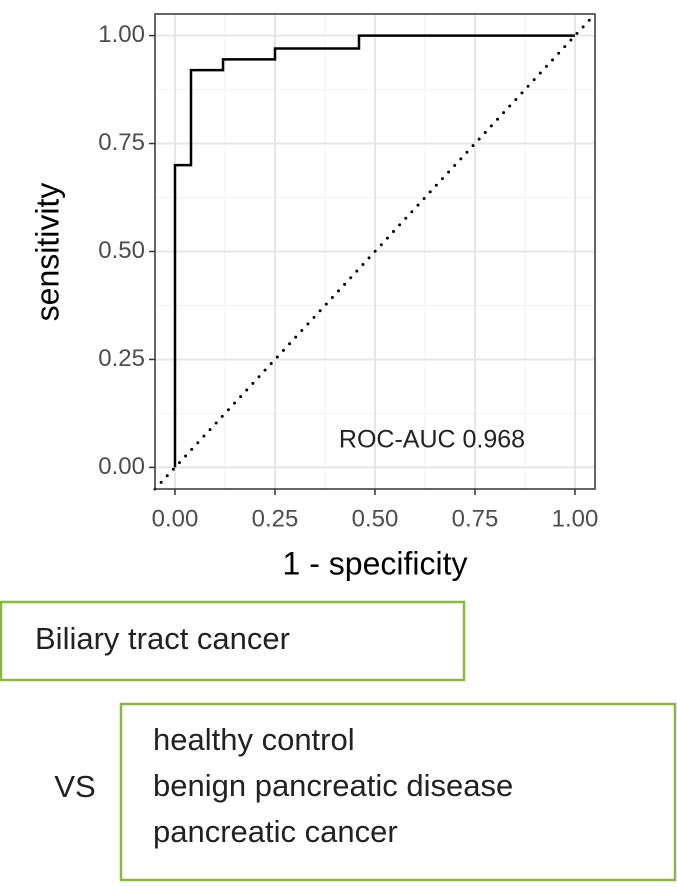 The image size is (677, 887). What do you see at coordinates (375, 518) in the screenshot?
I see `x-tick-label: 0.50` at bounding box center [375, 518].